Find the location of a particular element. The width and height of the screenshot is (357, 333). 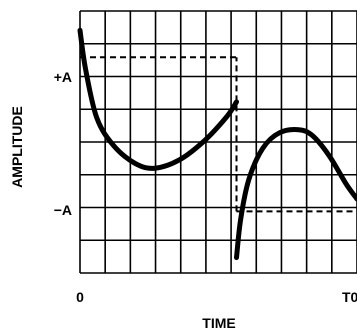

x-tick-label-zero: 0 is located at coordinates (80, 297).